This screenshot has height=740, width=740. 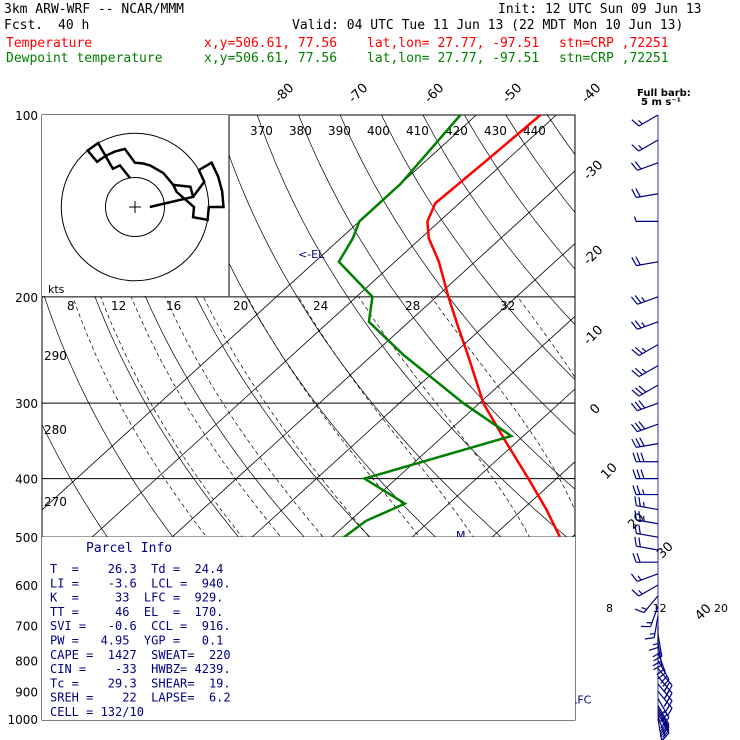 I want to click on pressure-label: 400, so click(x=26, y=480).